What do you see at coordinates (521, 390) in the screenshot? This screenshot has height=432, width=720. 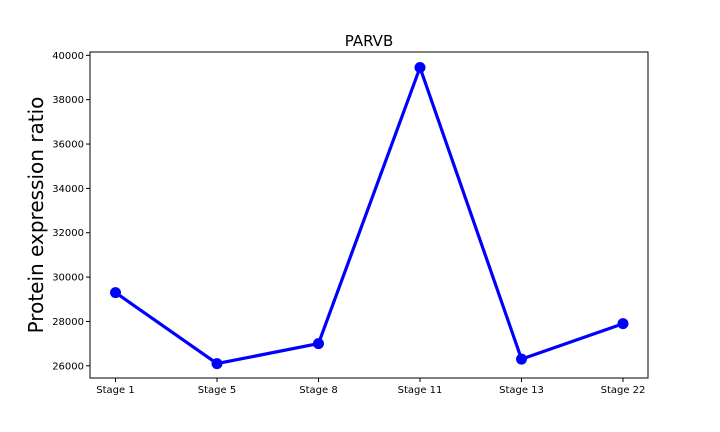 I see `x-tick-label: Stage 13` at bounding box center [521, 390].